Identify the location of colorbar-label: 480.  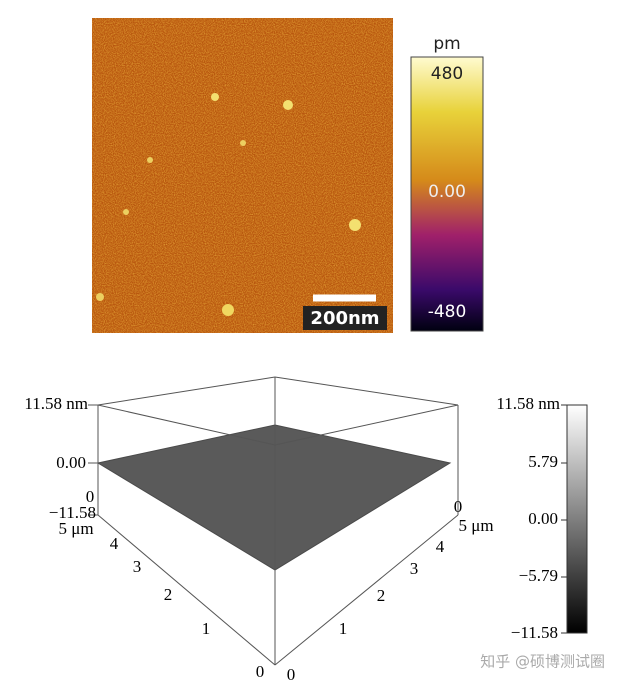
(447, 74).